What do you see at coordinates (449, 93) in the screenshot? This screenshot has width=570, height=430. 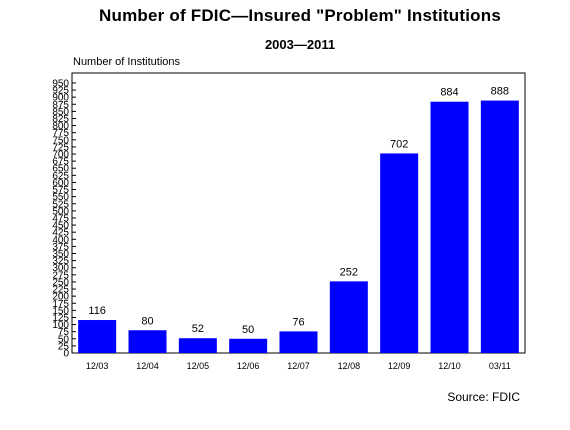 I see `data-label: 884` at bounding box center [449, 93].